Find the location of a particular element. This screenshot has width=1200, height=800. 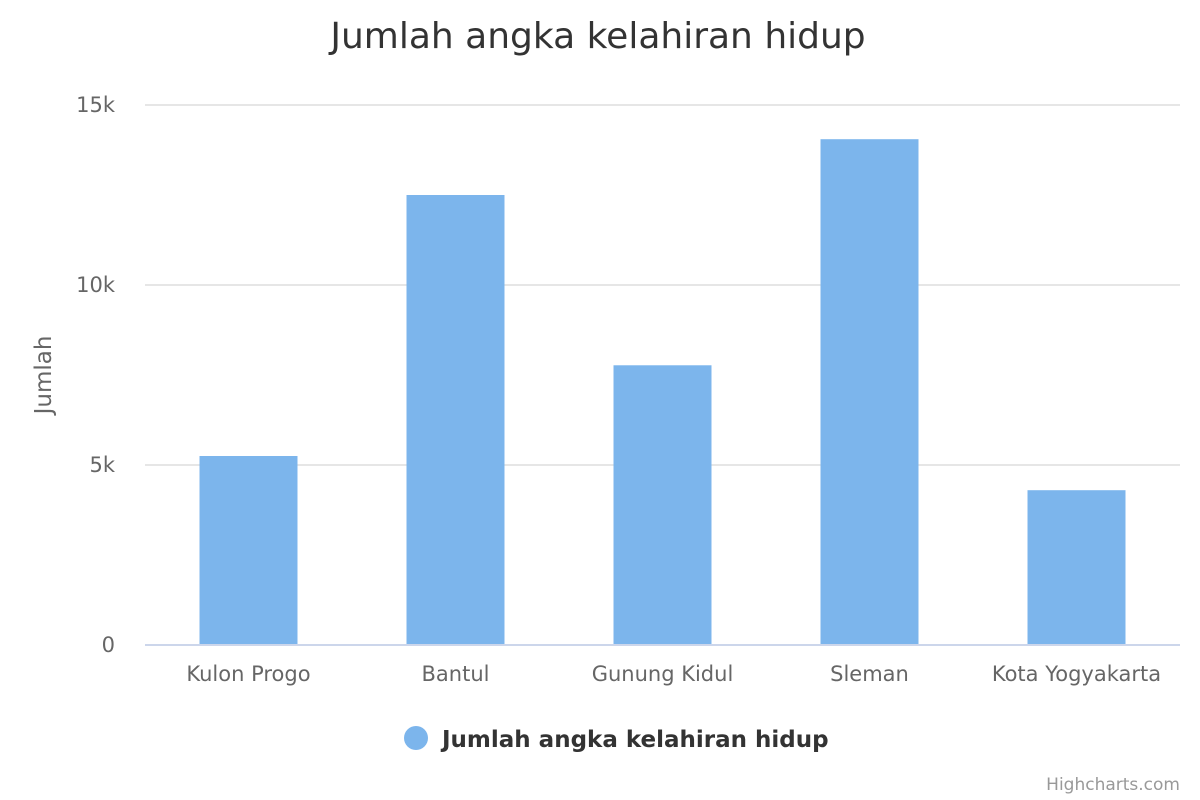

legend-label: Jumlah angka kelahiran hidup is located at coordinates (634, 740).